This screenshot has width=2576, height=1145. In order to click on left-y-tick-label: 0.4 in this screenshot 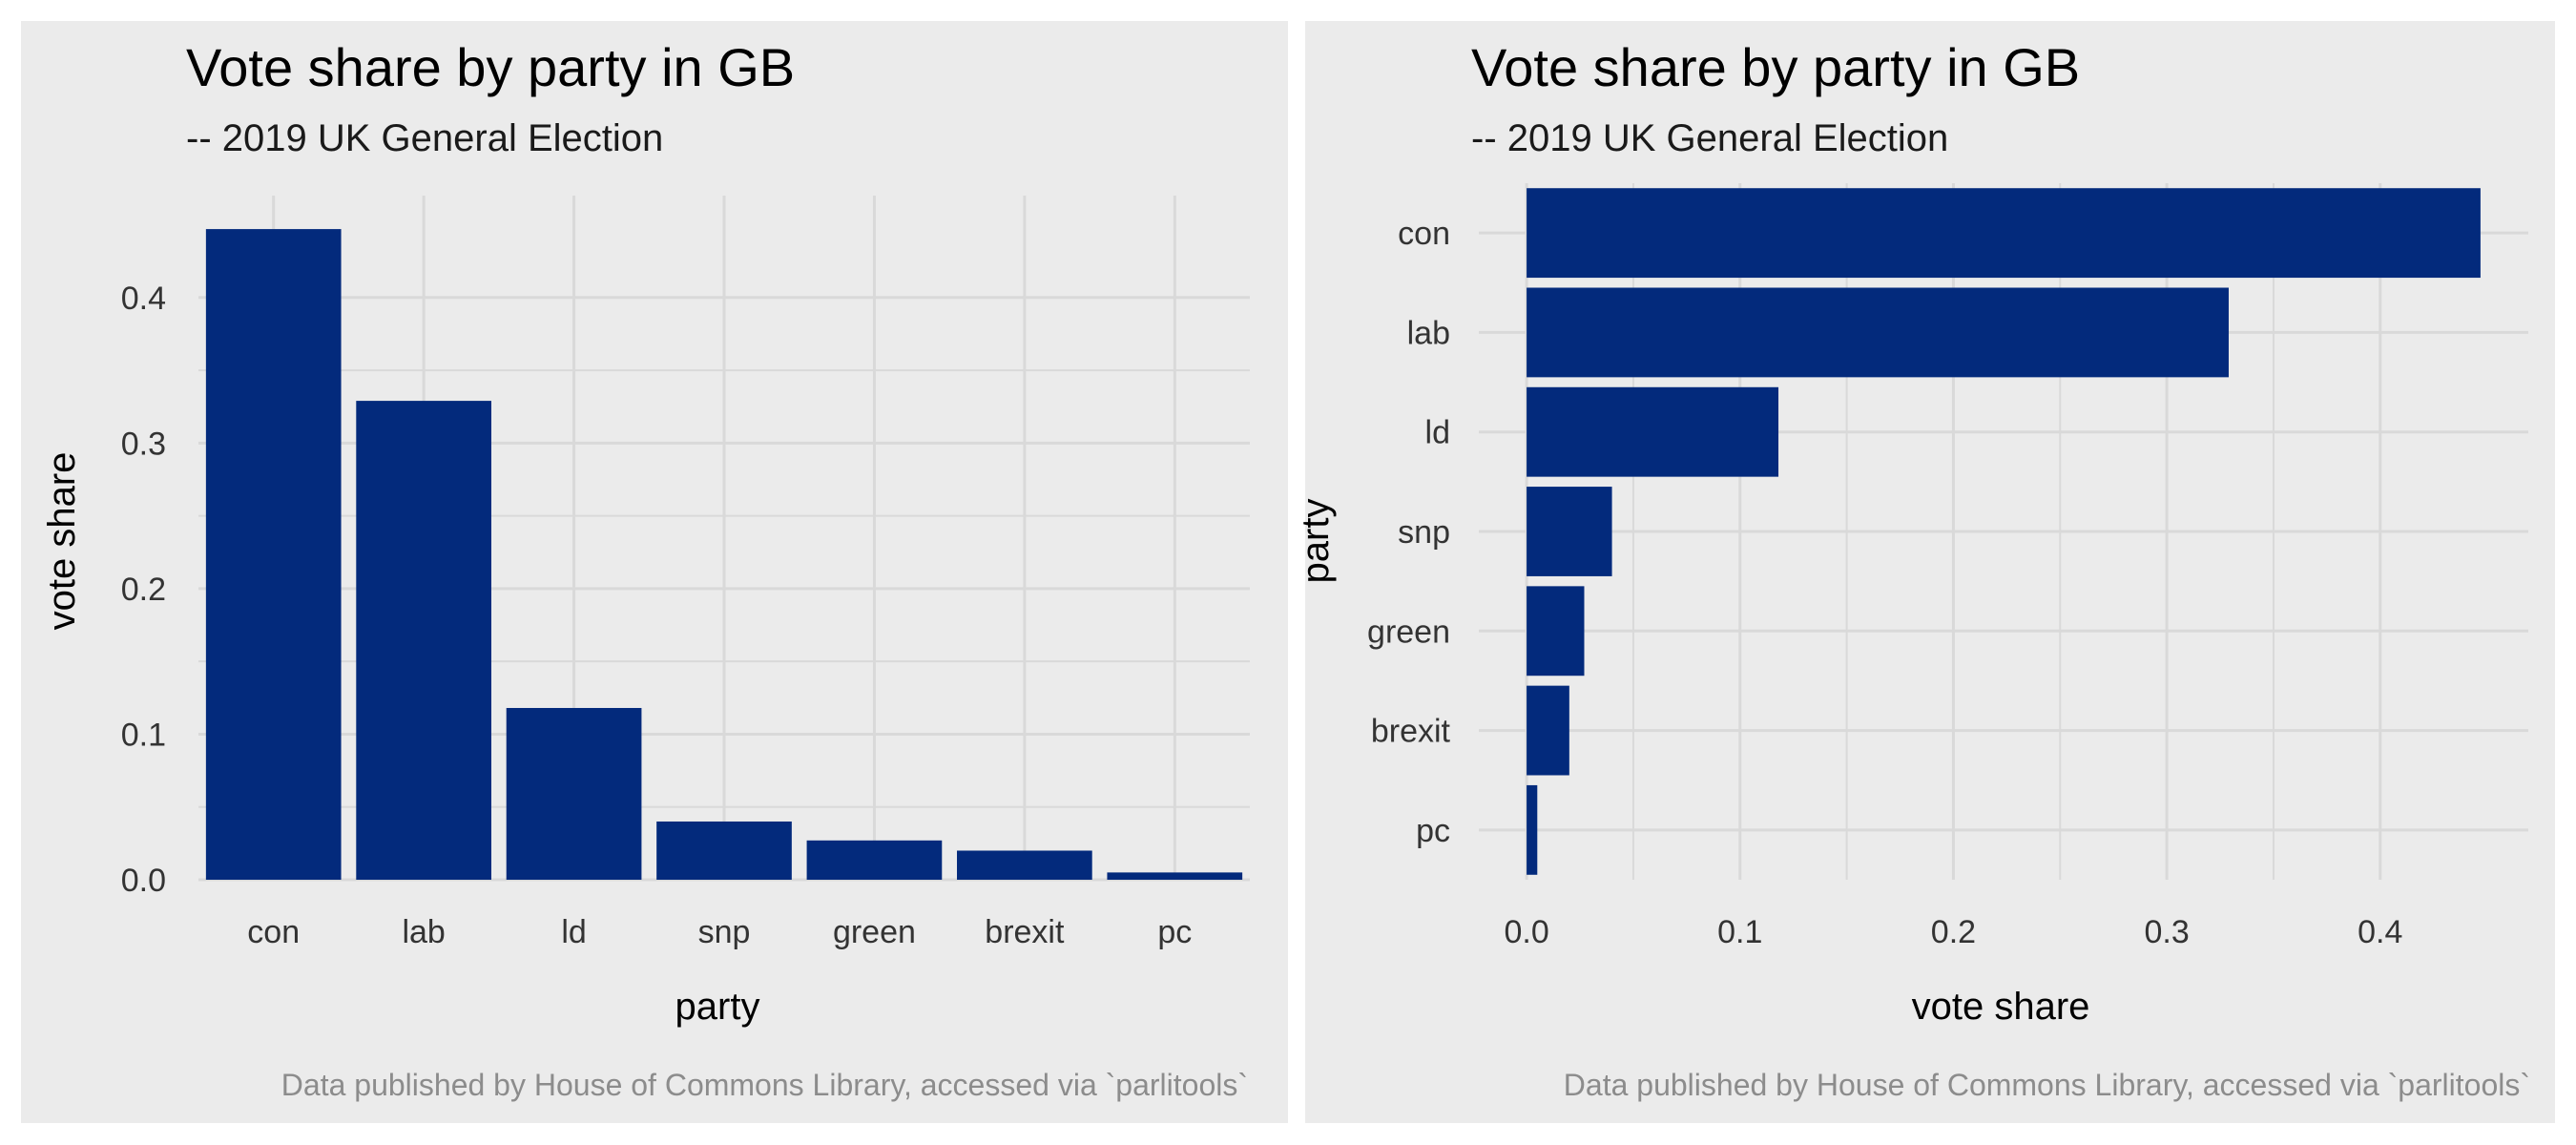, I will do `click(143, 299)`.